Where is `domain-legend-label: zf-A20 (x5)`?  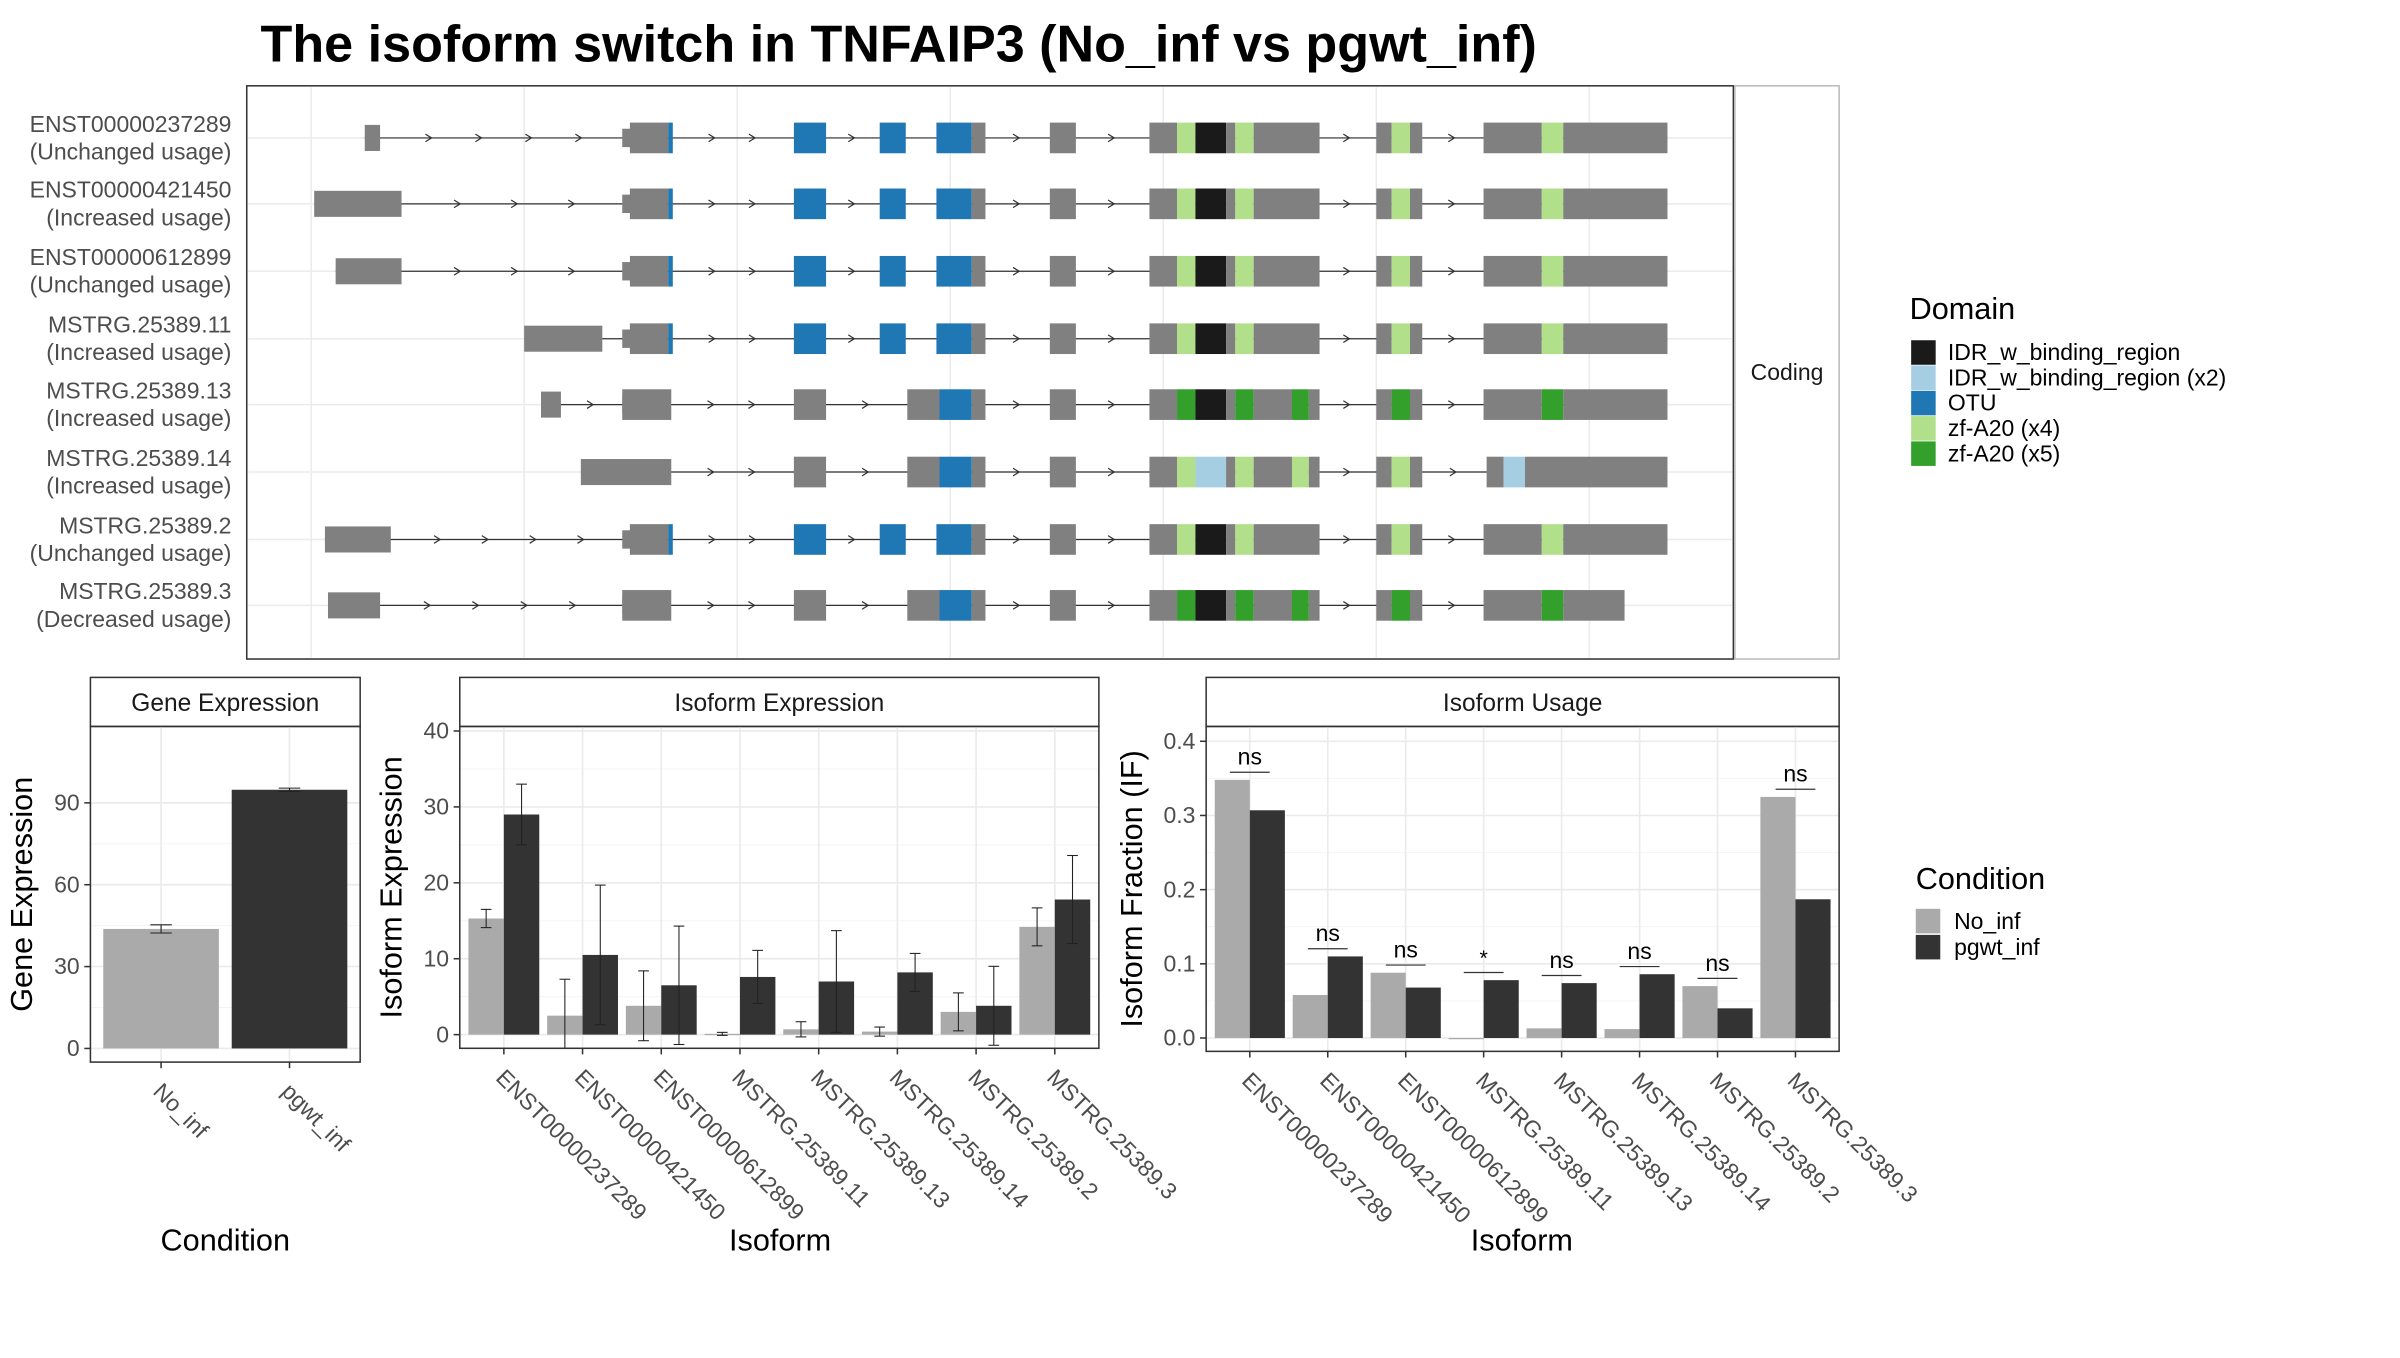
domain-legend-label: zf-A20 (x5) is located at coordinates (2004, 453).